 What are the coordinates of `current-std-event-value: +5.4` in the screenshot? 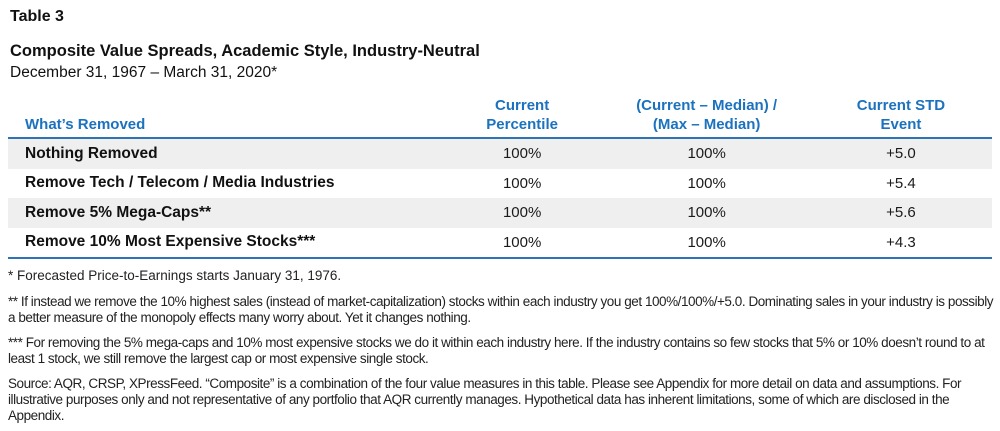 It's located at (901, 183).